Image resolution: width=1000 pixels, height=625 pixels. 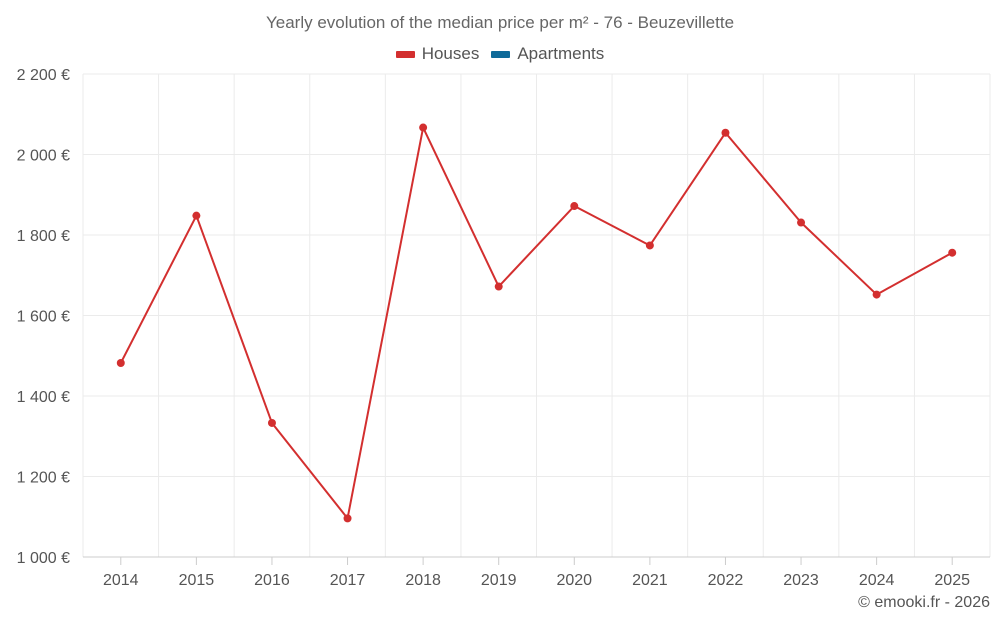 I want to click on copyright-text: © emooki.fr - 2026, so click(x=924, y=602).